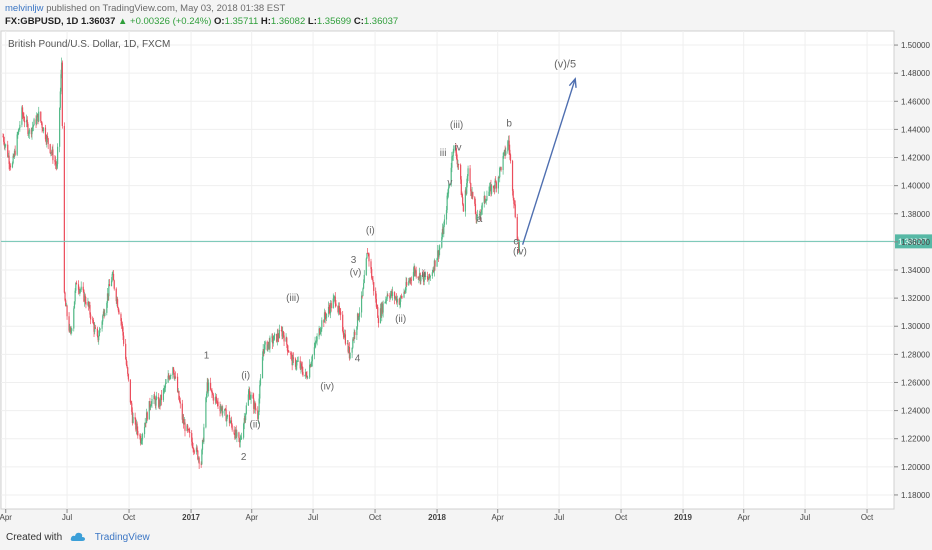 The height and width of the screenshot is (550, 932). I want to click on low-value: 1.35699, so click(334, 21).